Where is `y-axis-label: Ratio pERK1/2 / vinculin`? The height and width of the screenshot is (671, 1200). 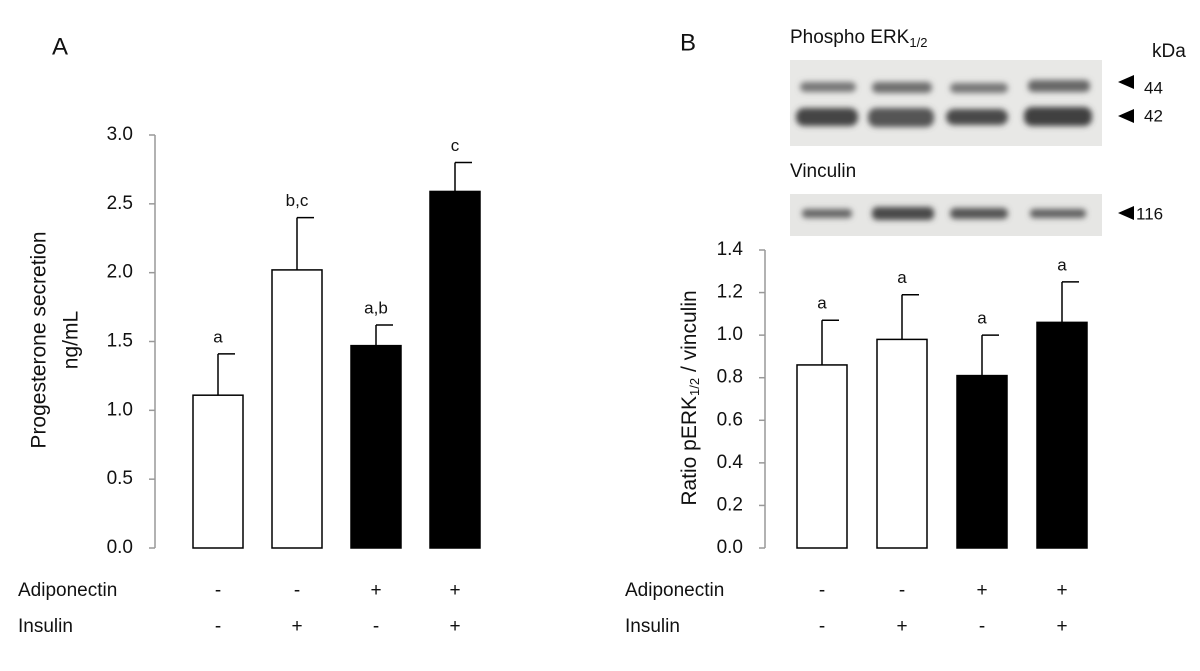
y-axis-label: Ratio pERK1/2 / vinculin is located at coordinates (690, 397).